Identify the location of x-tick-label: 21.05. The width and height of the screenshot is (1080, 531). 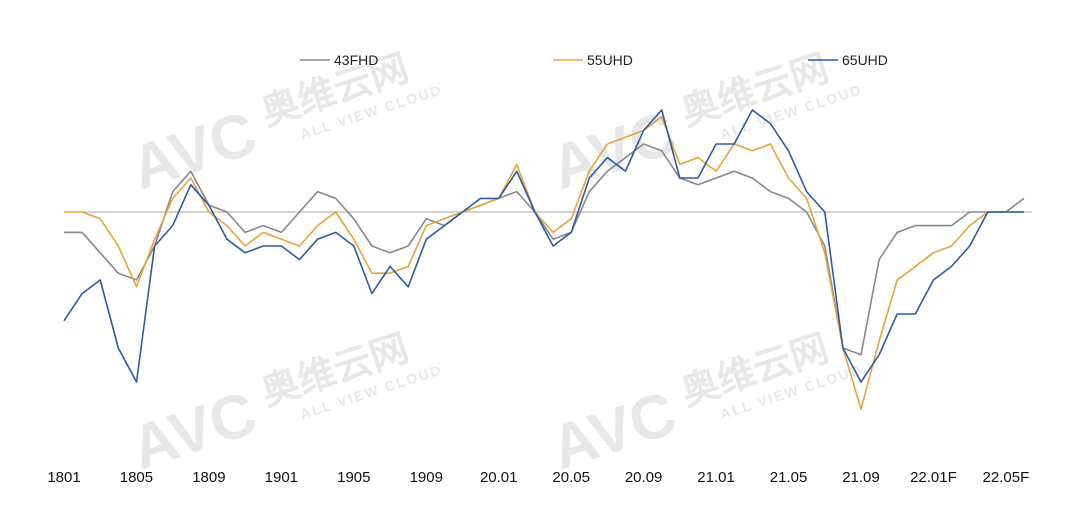
(789, 477).